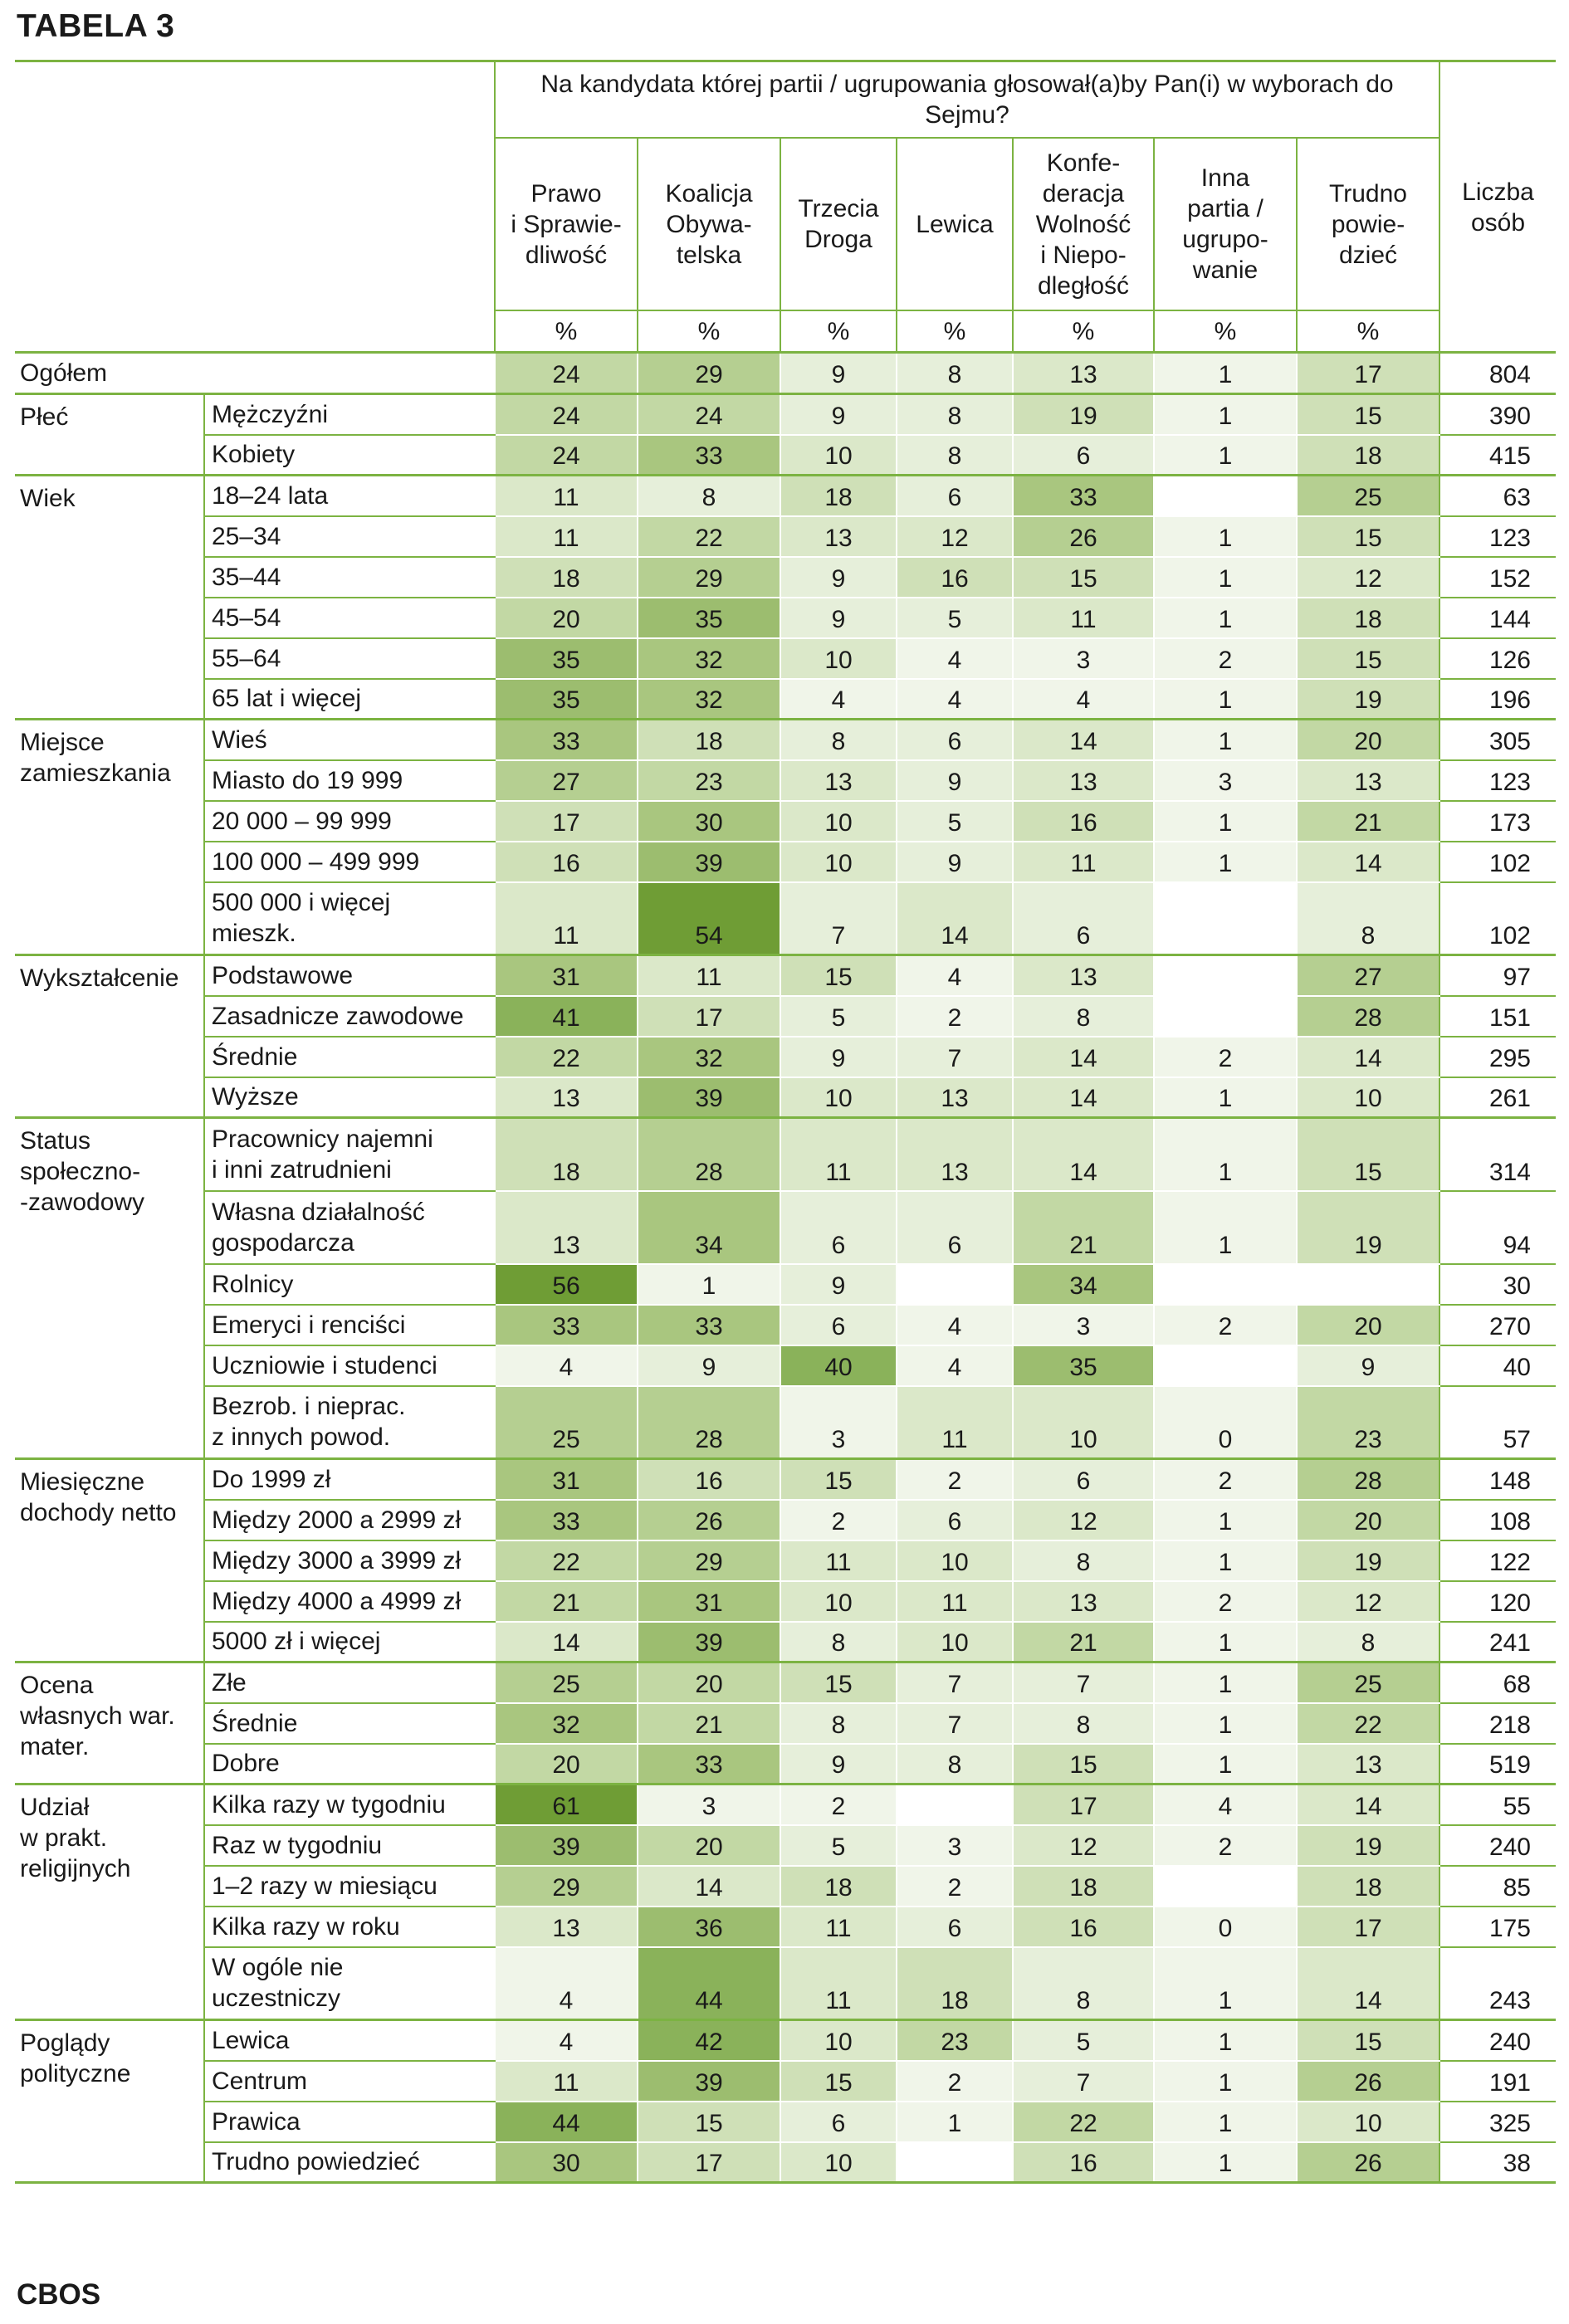 Image resolution: width=1569 pixels, height=2324 pixels. What do you see at coordinates (566, 1602) in the screenshot?
I see `value-cell: 21` at bounding box center [566, 1602].